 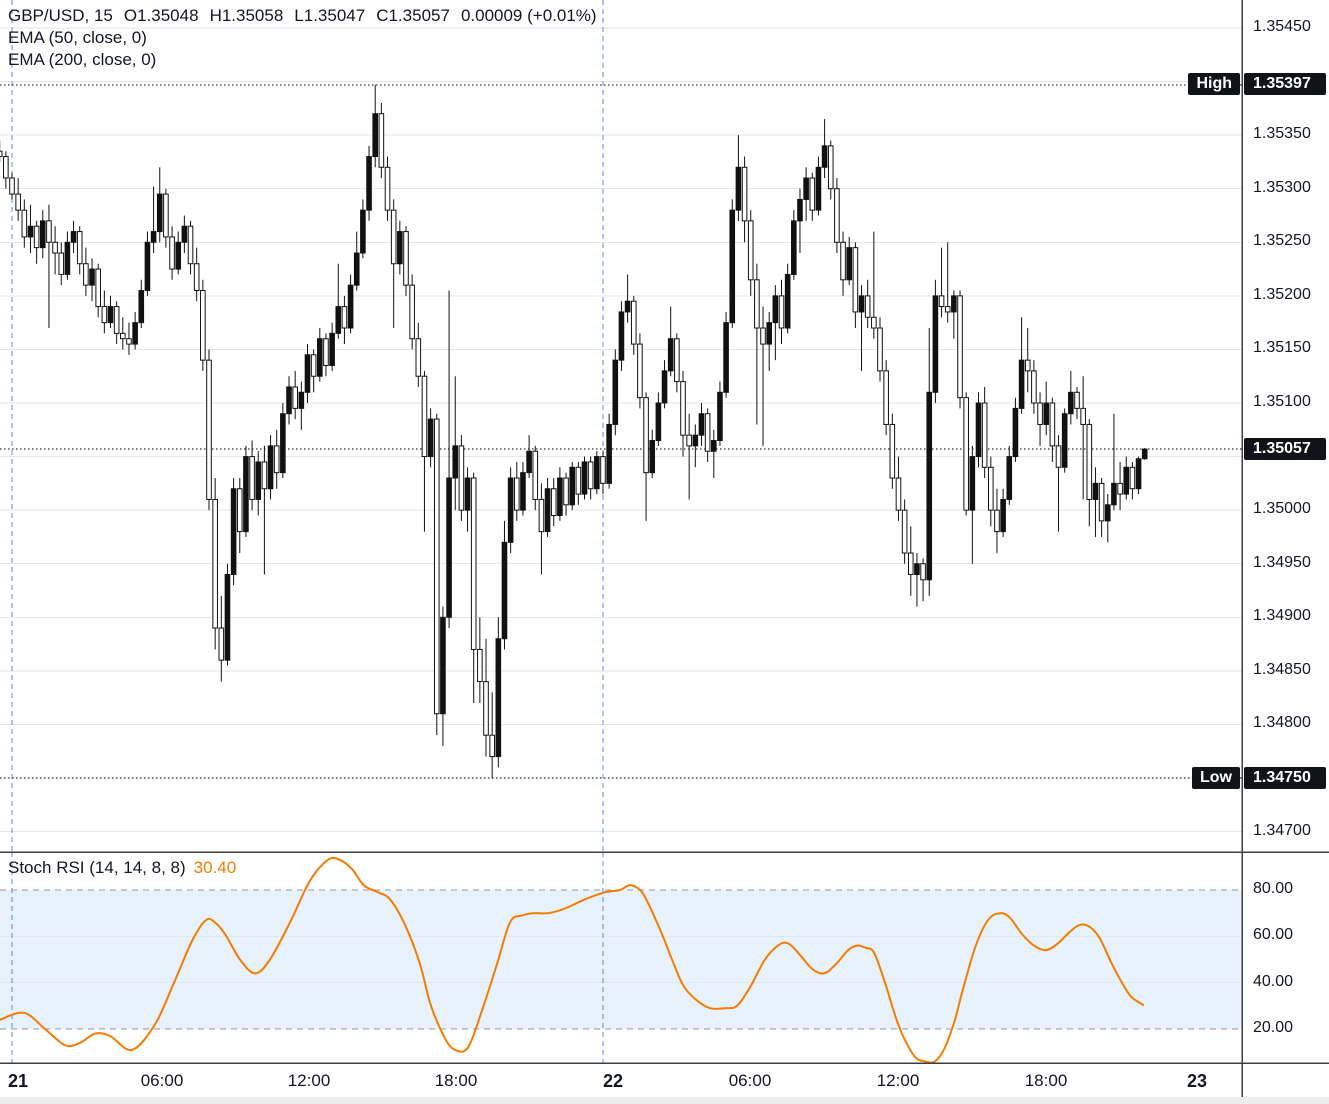 What do you see at coordinates (246, 15) in the screenshot?
I see `ohlc-high: H1.35058` at bounding box center [246, 15].